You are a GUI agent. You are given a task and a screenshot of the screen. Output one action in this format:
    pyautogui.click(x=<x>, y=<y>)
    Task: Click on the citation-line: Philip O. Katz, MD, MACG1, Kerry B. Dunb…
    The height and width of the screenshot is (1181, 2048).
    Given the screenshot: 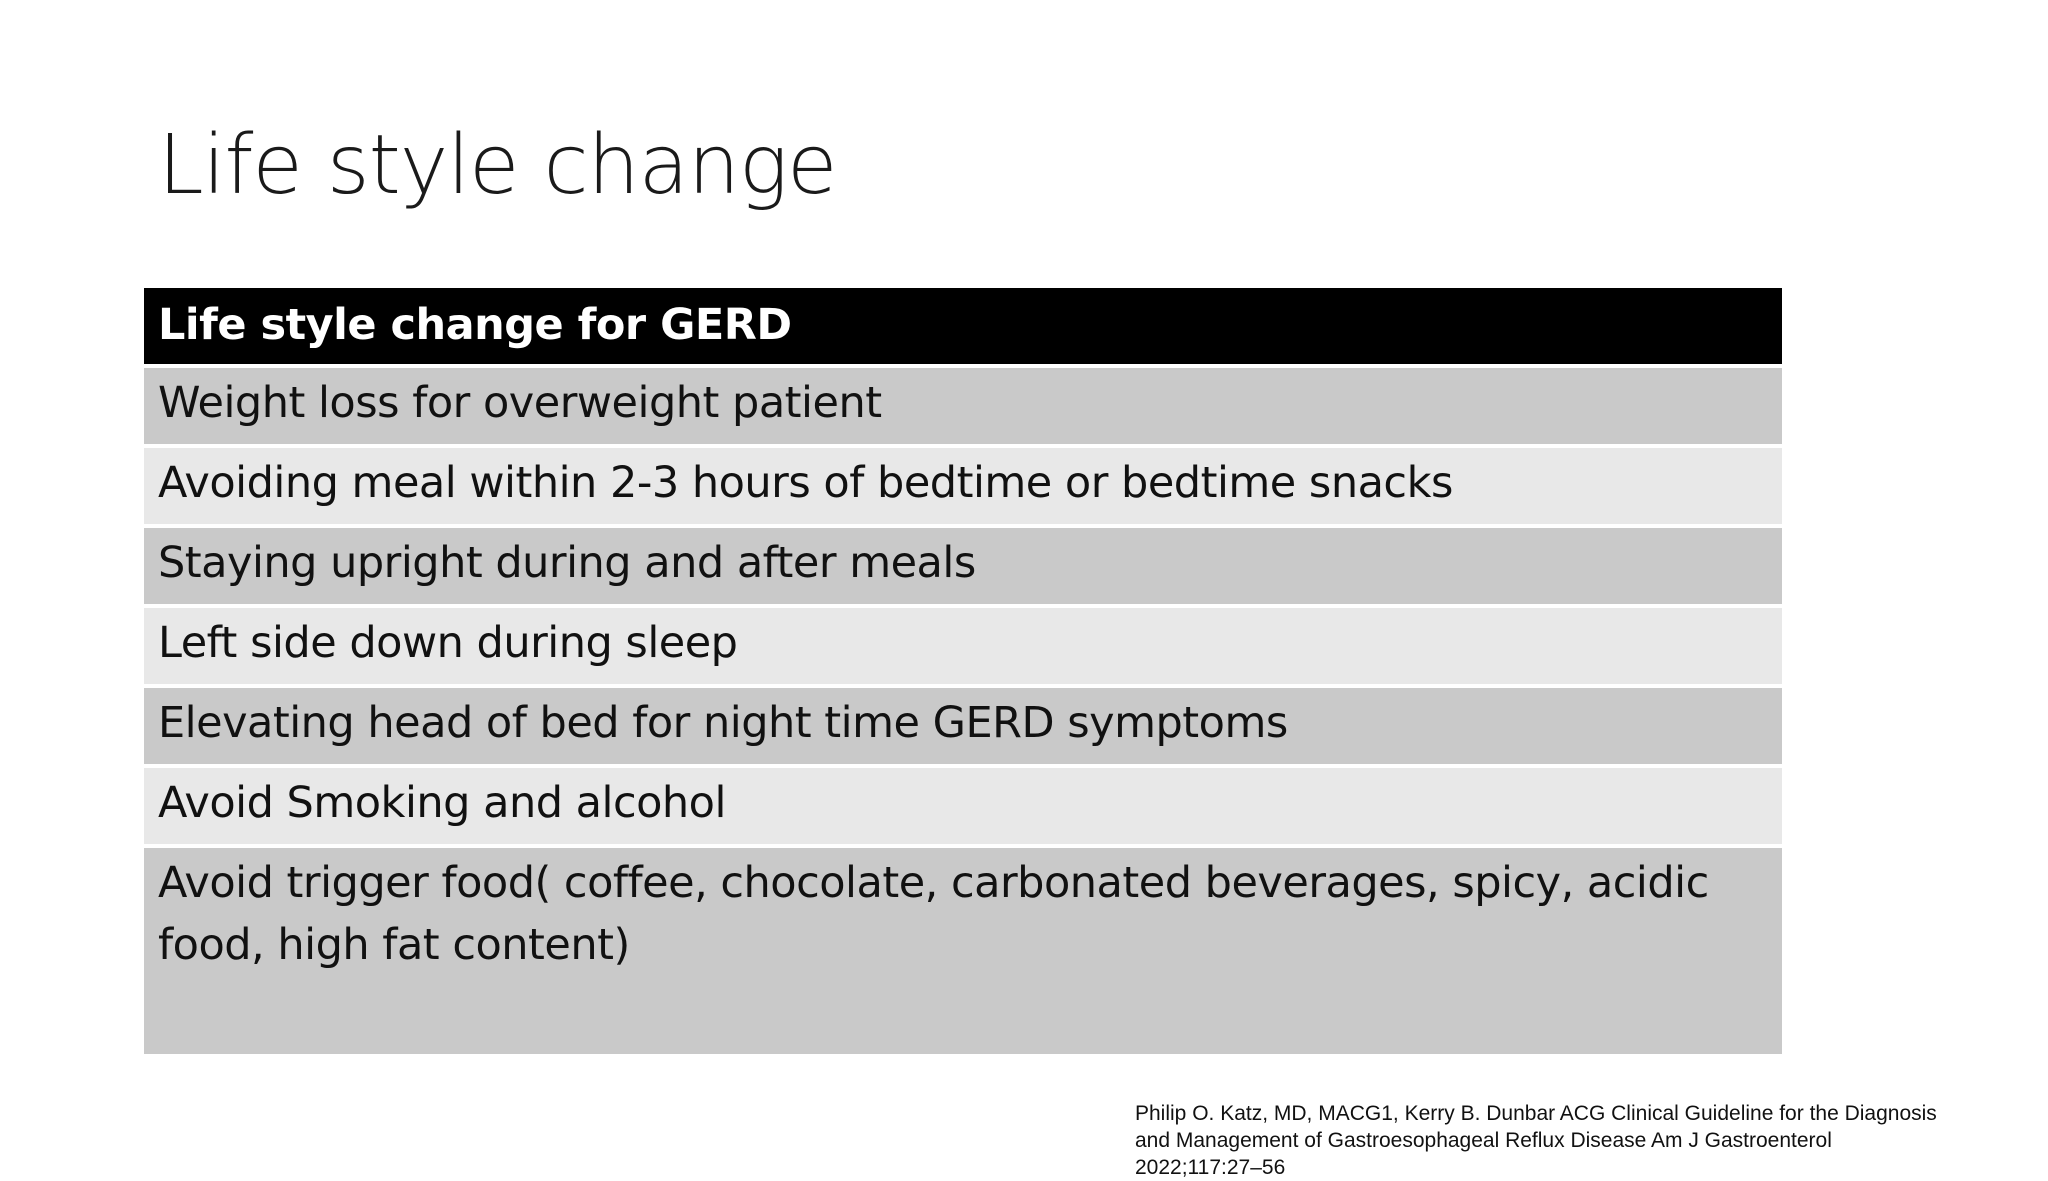 What is the action you would take?
    pyautogui.click(x=1536, y=1113)
    